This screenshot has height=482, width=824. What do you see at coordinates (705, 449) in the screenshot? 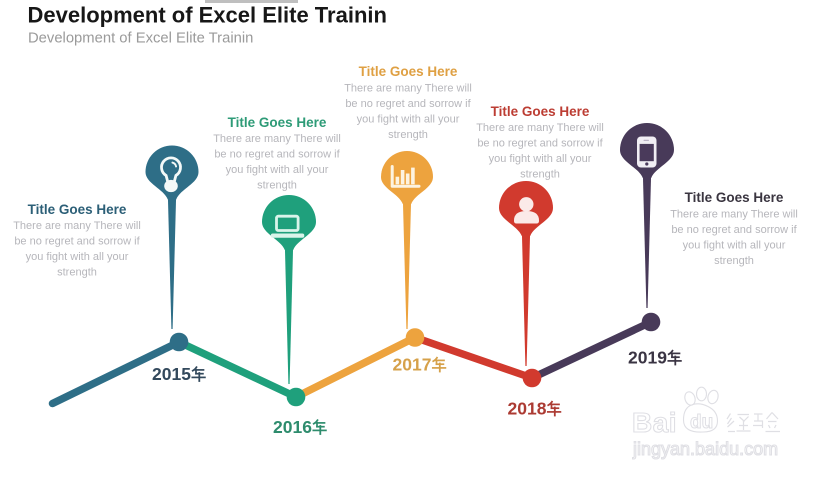
I see `svg-text: jingyan.baidu.com` at bounding box center [705, 449].